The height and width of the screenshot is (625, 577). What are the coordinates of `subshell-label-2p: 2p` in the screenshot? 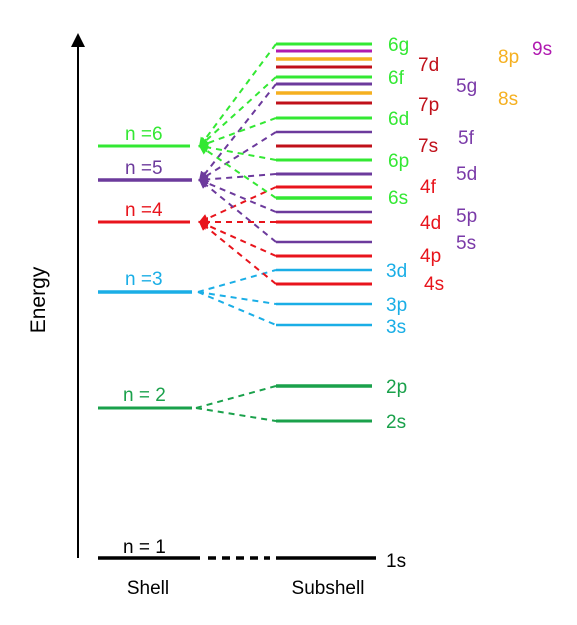 It's located at (396, 387).